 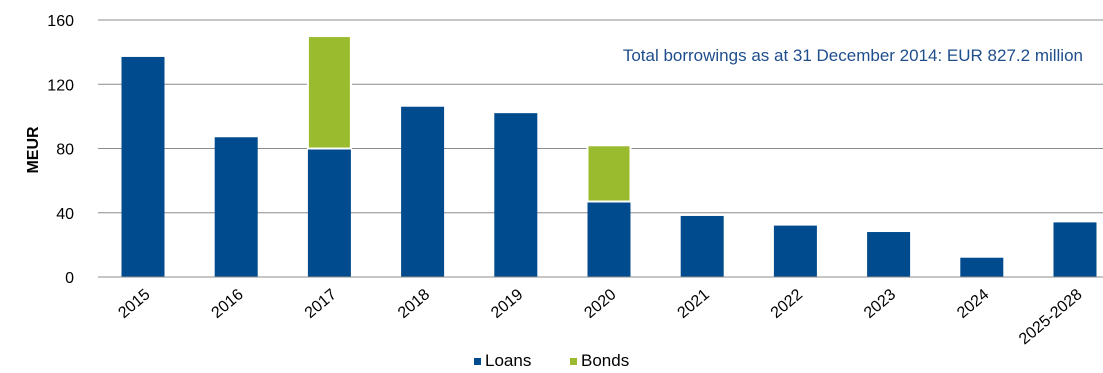 I want to click on bar-loans-2024, so click(x=982, y=267).